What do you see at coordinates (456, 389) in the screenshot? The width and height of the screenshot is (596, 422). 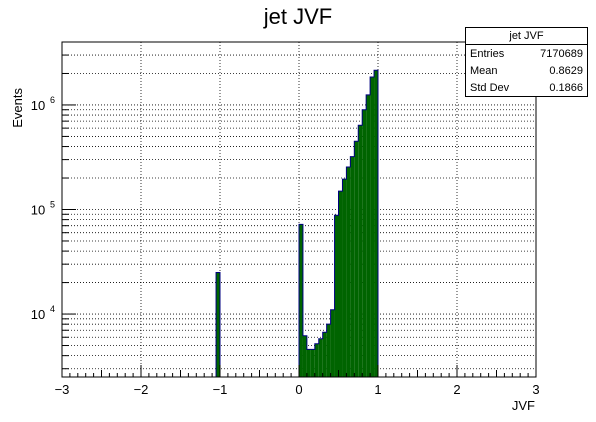 I see `x-tick-label: 2` at bounding box center [456, 389].